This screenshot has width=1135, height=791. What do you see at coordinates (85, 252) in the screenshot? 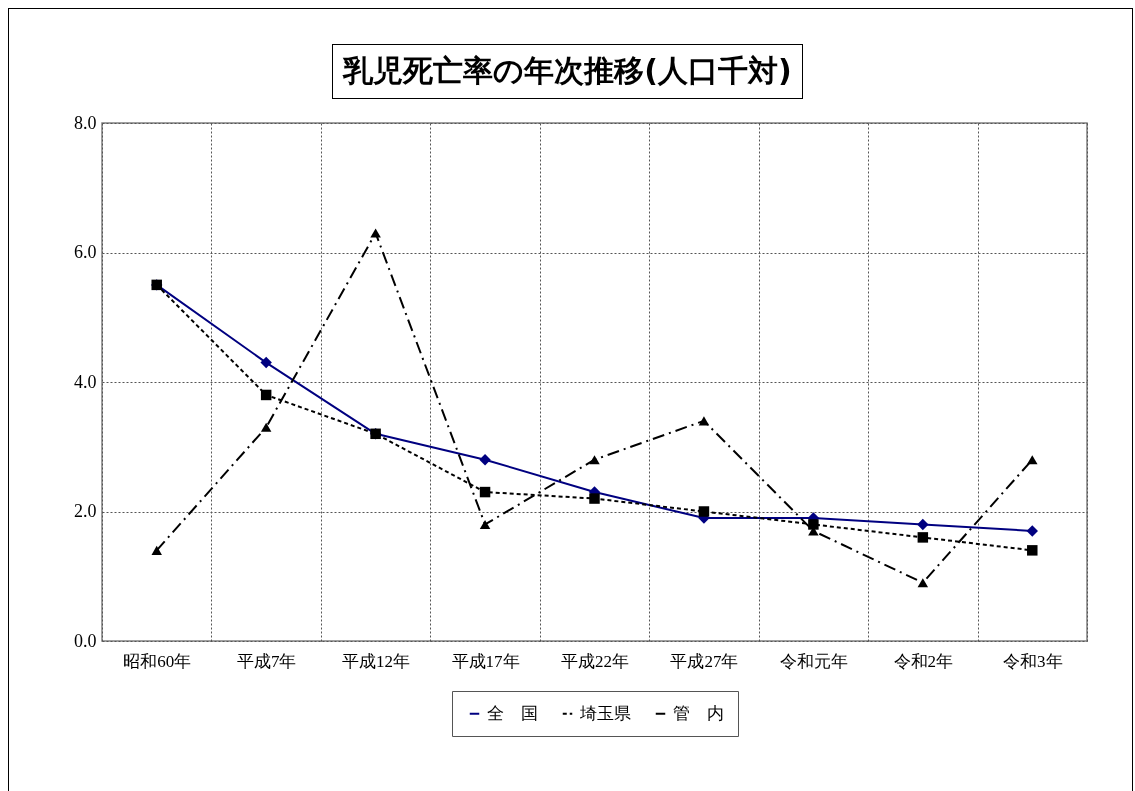
I see `y-tick-label: 6.0` at bounding box center [85, 252].